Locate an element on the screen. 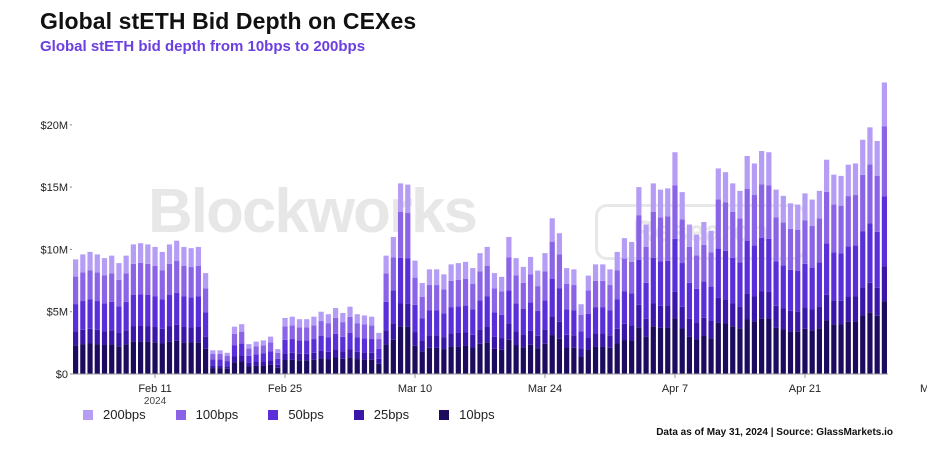  legend-label-10bps: 10bps is located at coordinates (477, 414).